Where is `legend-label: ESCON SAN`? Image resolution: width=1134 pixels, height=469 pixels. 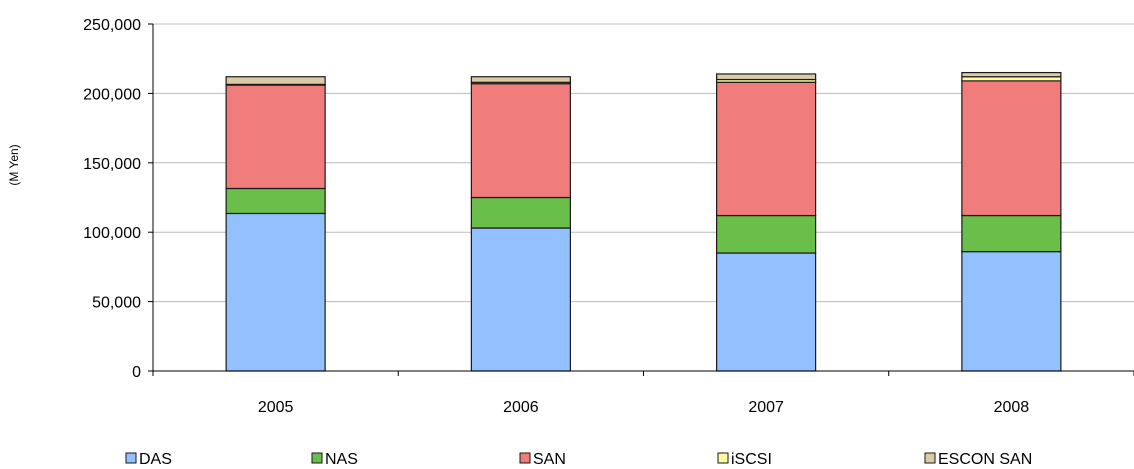 legend-label: ESCON SAN is located at coordinates (985, 459).